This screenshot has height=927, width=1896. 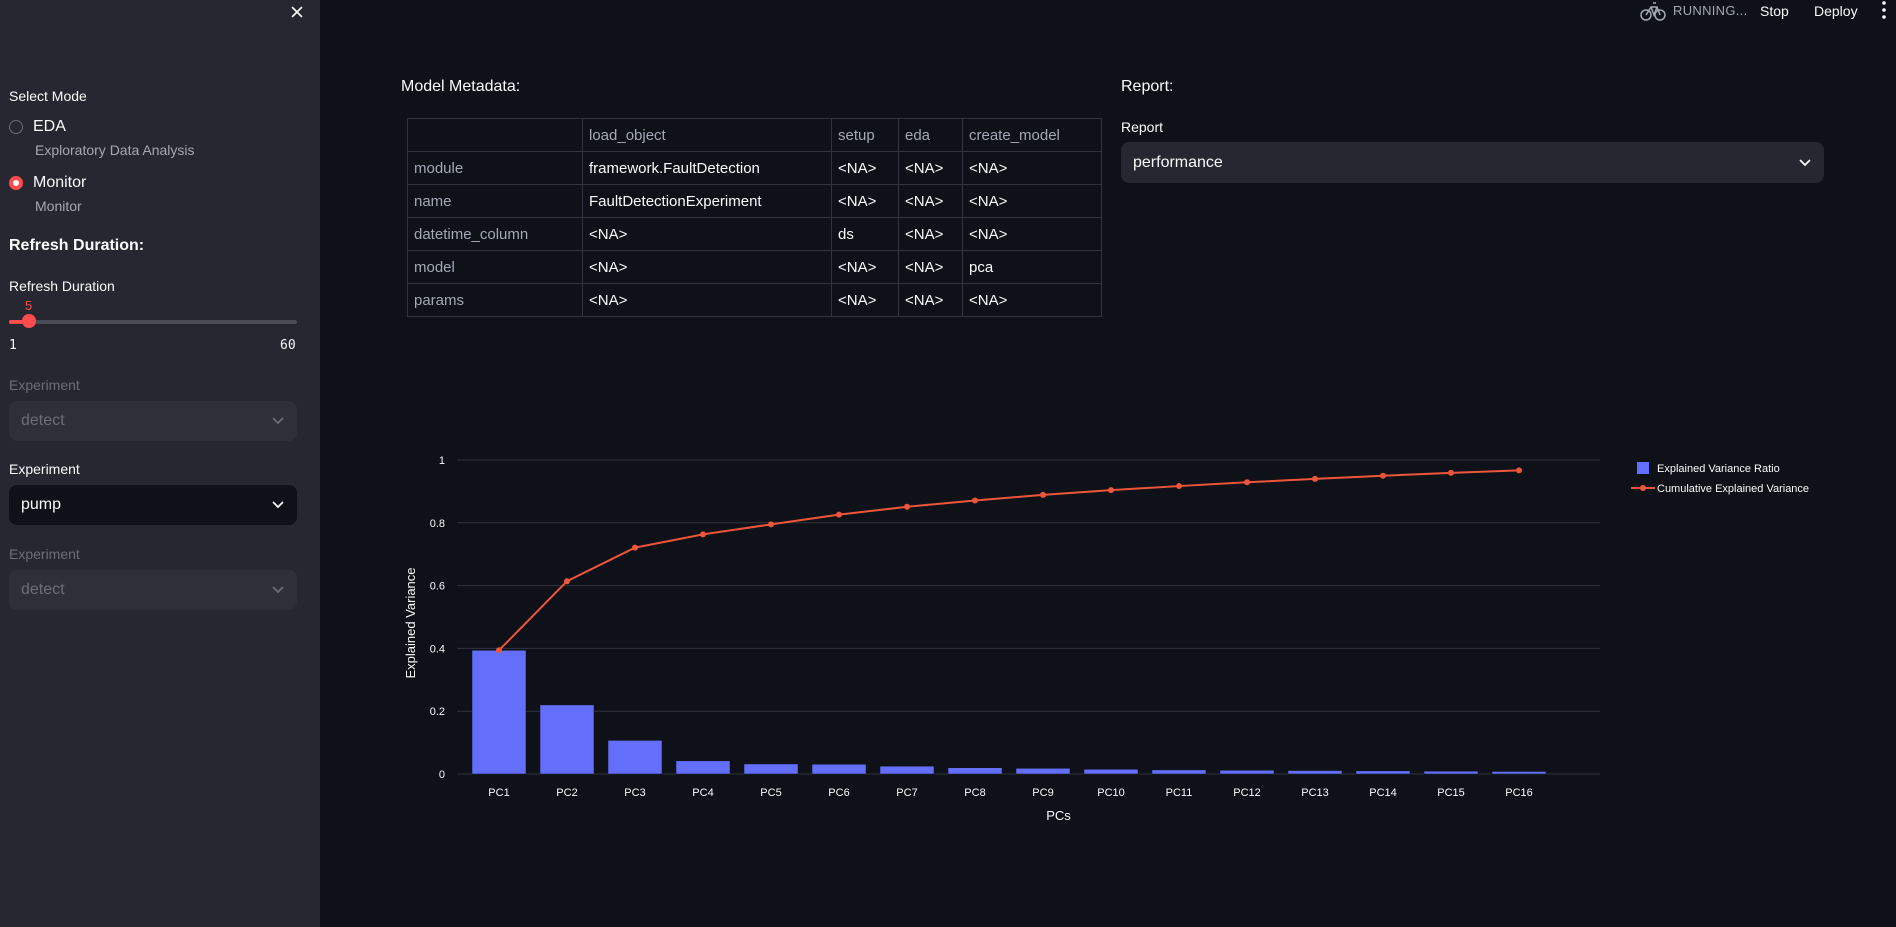 What do you see at coordinates (297, 12) in the screenshot?
I see `close-sidebar-icon` at bounding box center [297, 12].